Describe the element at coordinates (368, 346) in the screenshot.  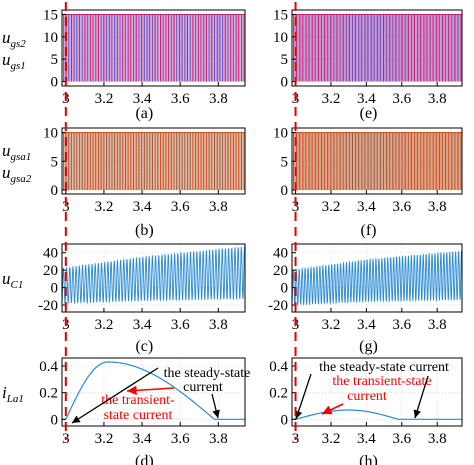
I see `panel-caption: (g)` at that location.